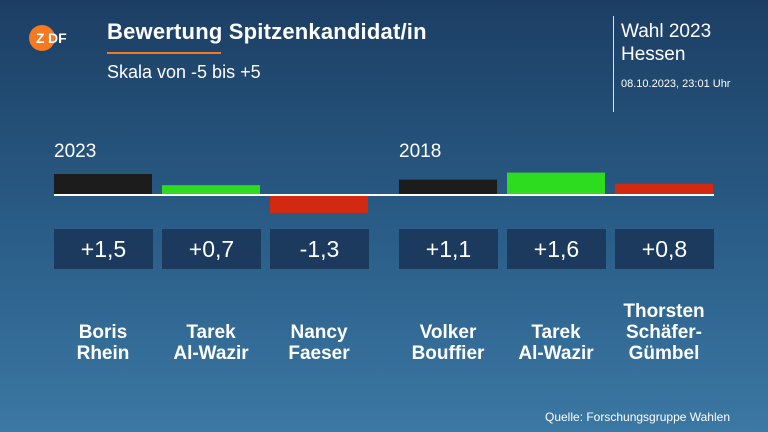 The width and height of the screenshot is (768, 432). I want to click on value-label-2023-2: +0,7, so click(211, 249).